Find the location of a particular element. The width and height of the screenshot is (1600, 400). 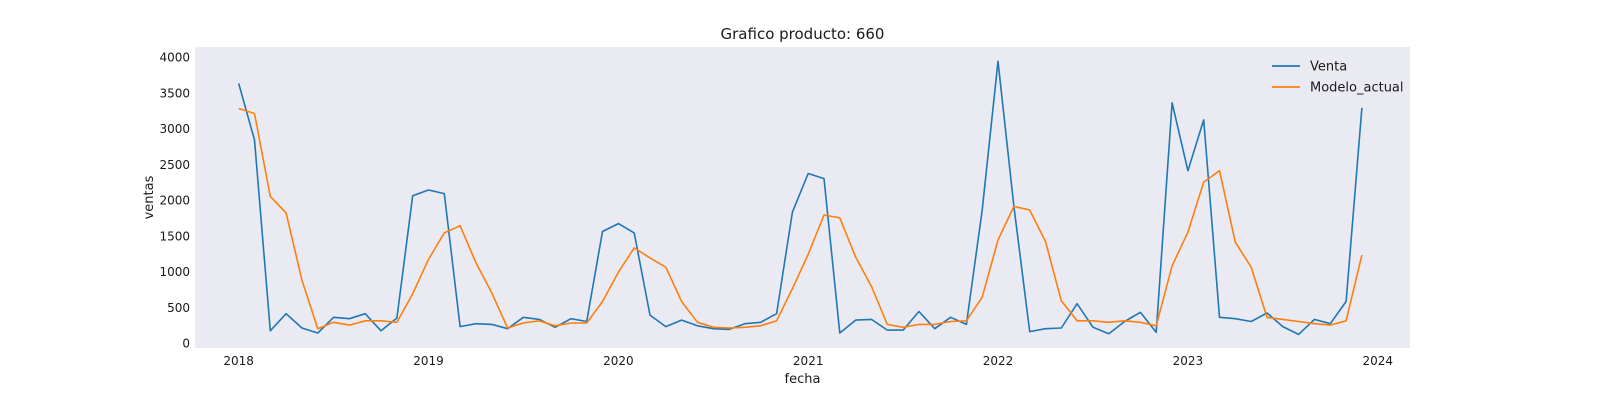

x-tick-label: 2022 is located at coordinates (998, 361).